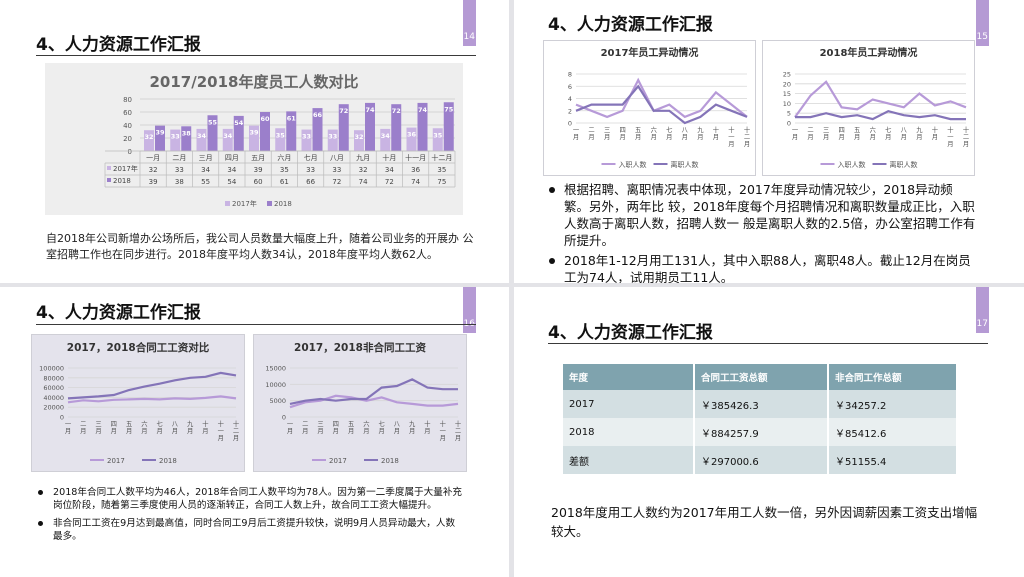 Image resolution: width=1024 pixels, height=577 pixels. I want to click on table-value: 61, so click(284, 182).